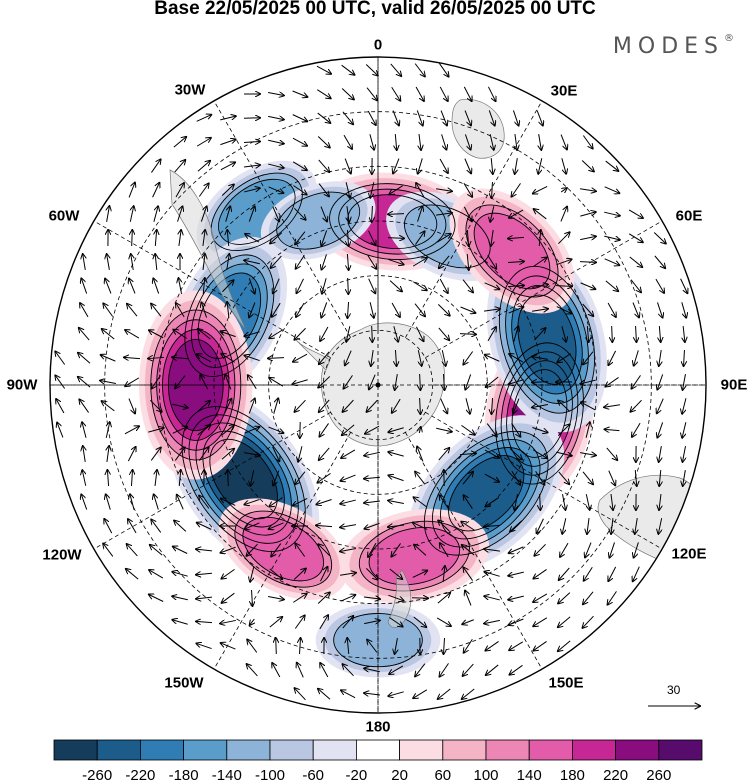  I want to click on meridian-line, so click(212, 289).